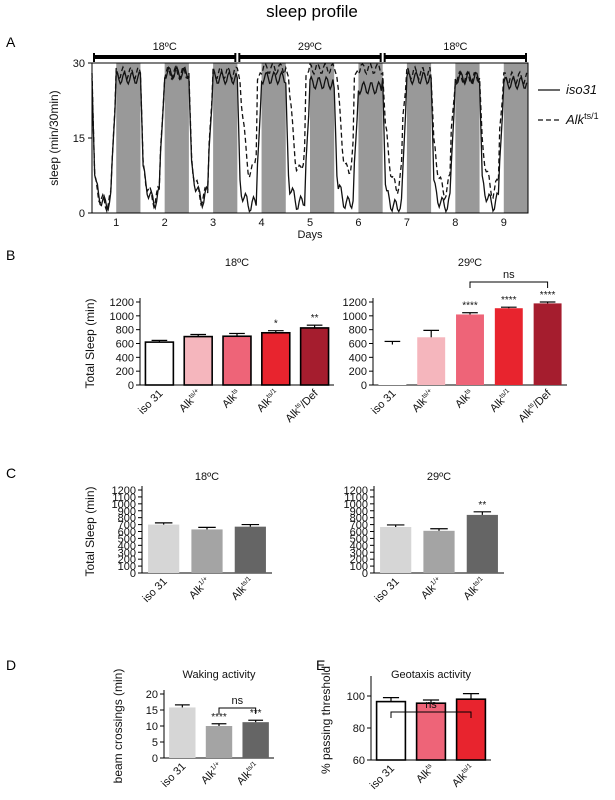 This screenshot has height=800, width=615. What do you see at coordinates (310, 223) in the screenshot?
I see `x-tick-label: 5` at bounding box center [310, 223].